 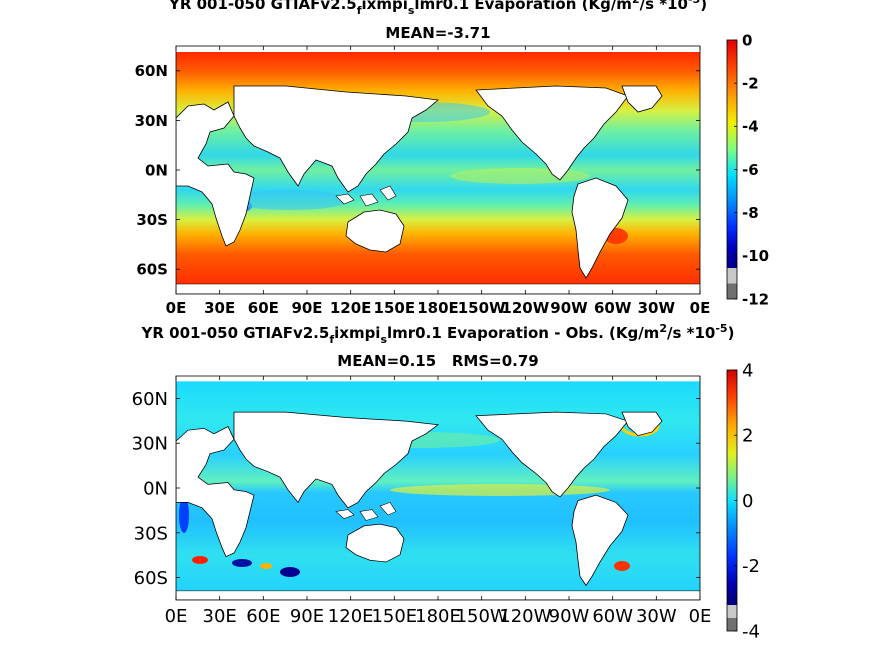 I want to click on colorbar-tick-label: -12, so click(x=755, y=299).